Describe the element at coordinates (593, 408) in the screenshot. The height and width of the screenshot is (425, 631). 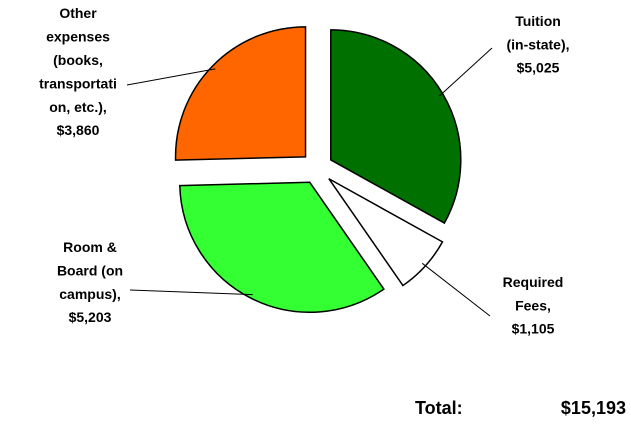
I see `total-value: $15,193` at that location.